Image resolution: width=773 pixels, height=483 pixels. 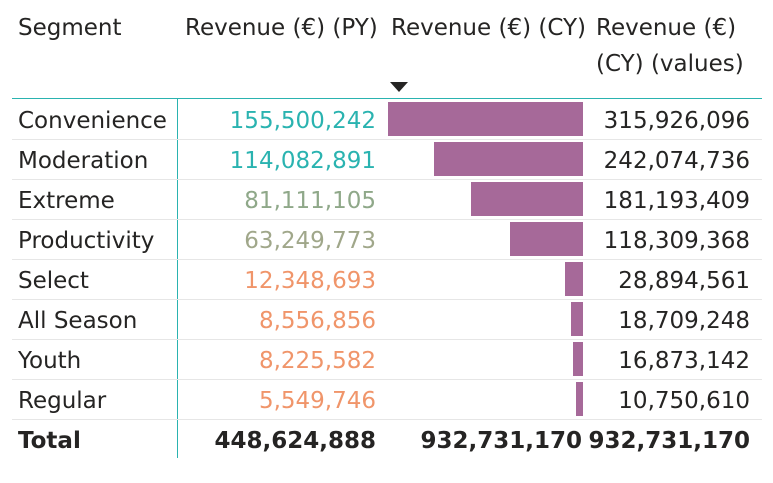 I want to click on column-header-revenue-cy-values: Revenue (€) (CY) (values), so click(x=670, y=46).